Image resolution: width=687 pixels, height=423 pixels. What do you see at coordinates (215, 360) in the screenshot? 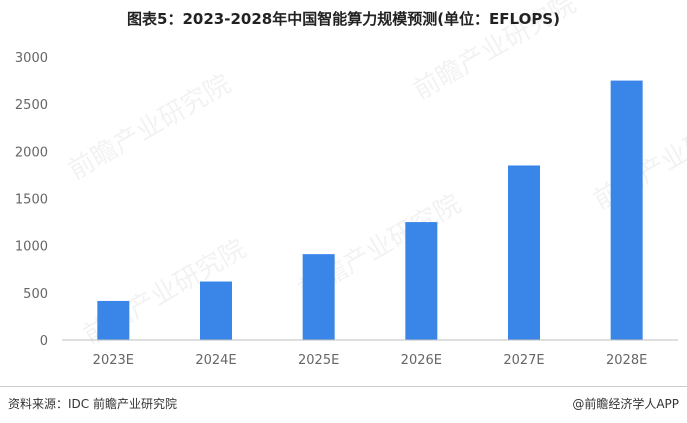
I see `x-tick-label: 2024E` at bounding box center [215, 360].